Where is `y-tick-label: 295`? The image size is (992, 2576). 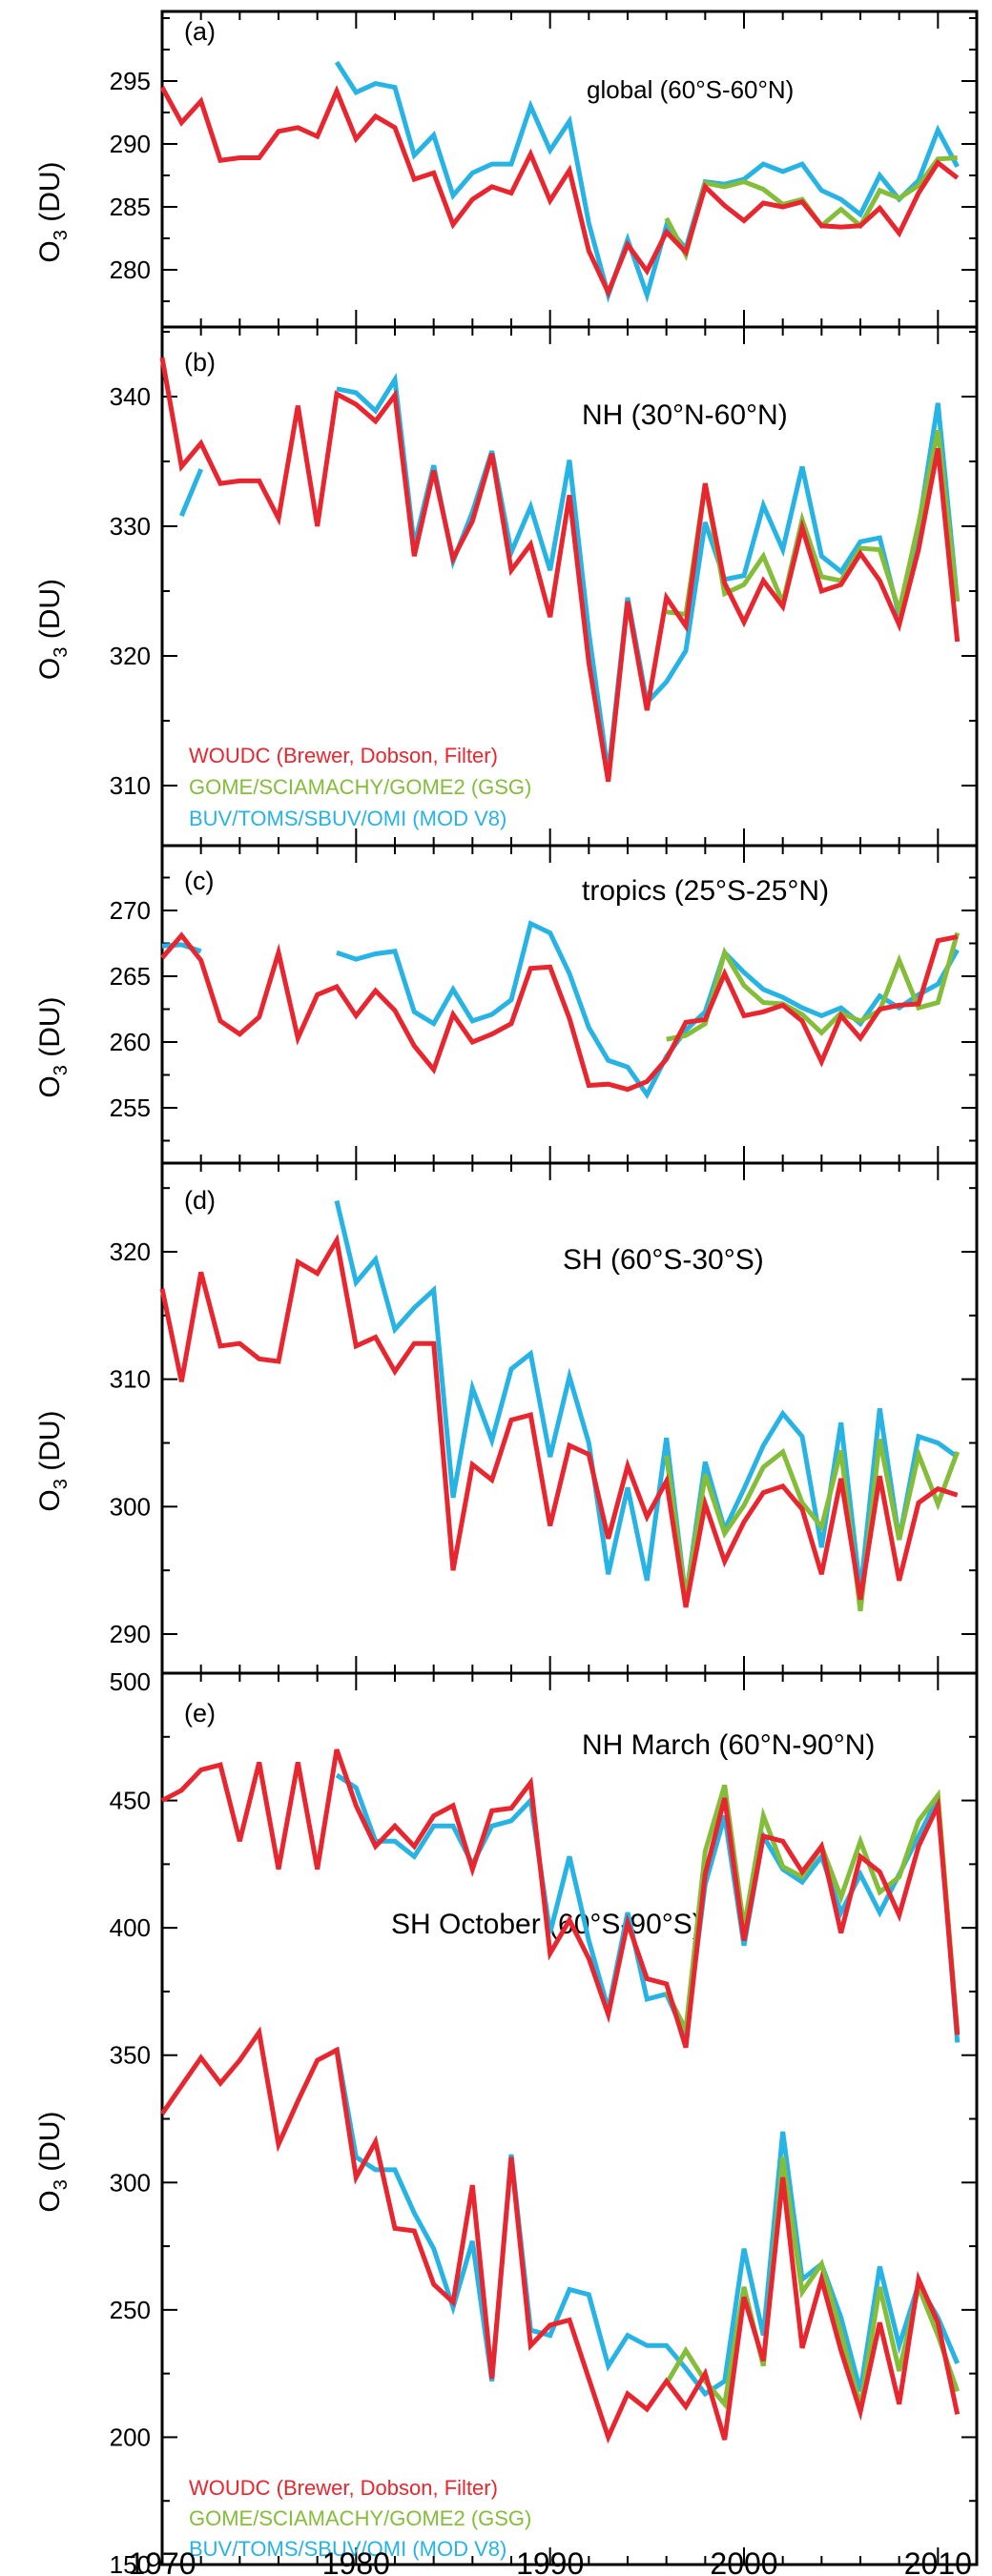 y-tick-label: 295 is located at coordinates (130, 81).